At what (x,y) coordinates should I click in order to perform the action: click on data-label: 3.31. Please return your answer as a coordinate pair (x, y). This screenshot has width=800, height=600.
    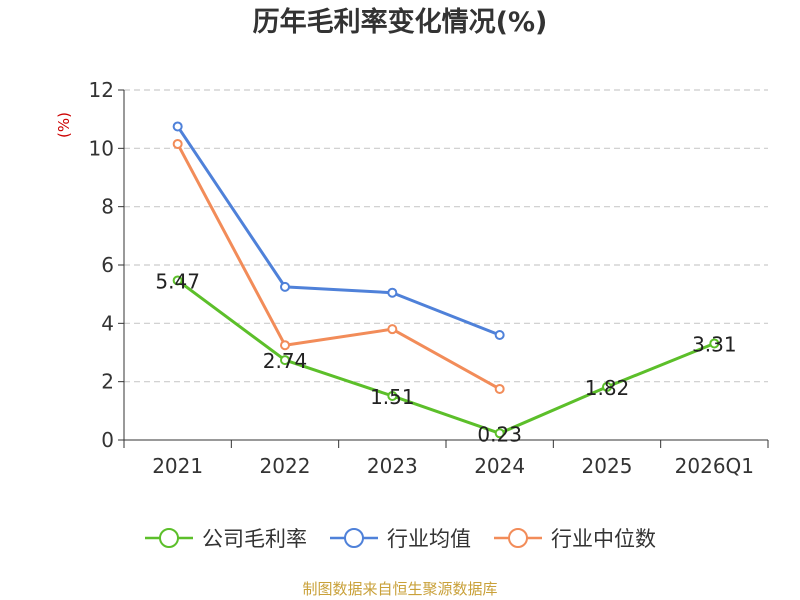
    Looking at the image, I should click on (714, 344).